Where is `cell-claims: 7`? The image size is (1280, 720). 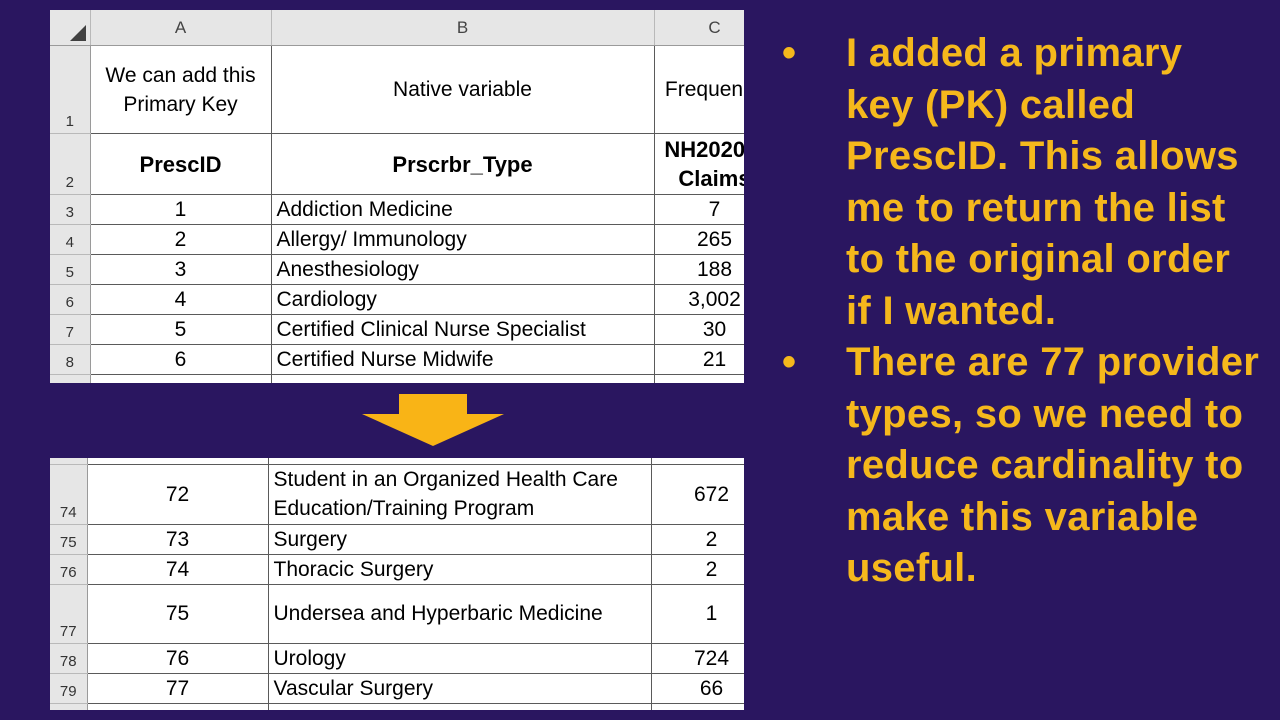
cell-claims: 7 is located at coordinates (699, 209).